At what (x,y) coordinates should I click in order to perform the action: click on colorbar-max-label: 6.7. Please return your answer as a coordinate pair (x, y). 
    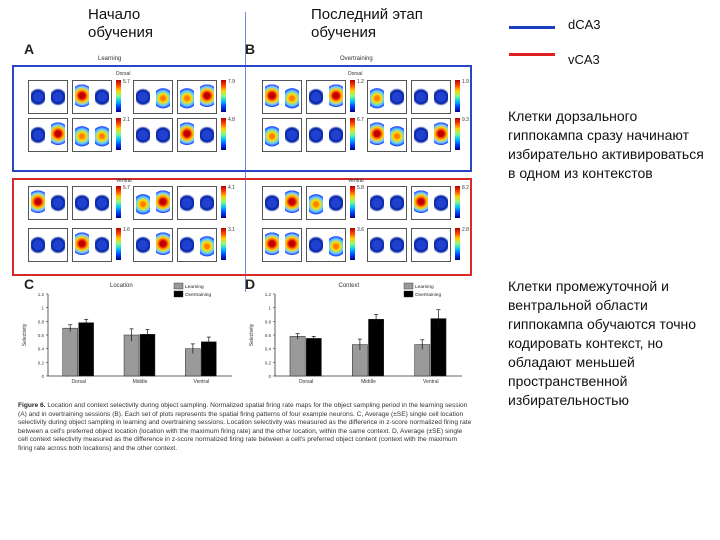
    Looking at the image, I should click on (360, 120).